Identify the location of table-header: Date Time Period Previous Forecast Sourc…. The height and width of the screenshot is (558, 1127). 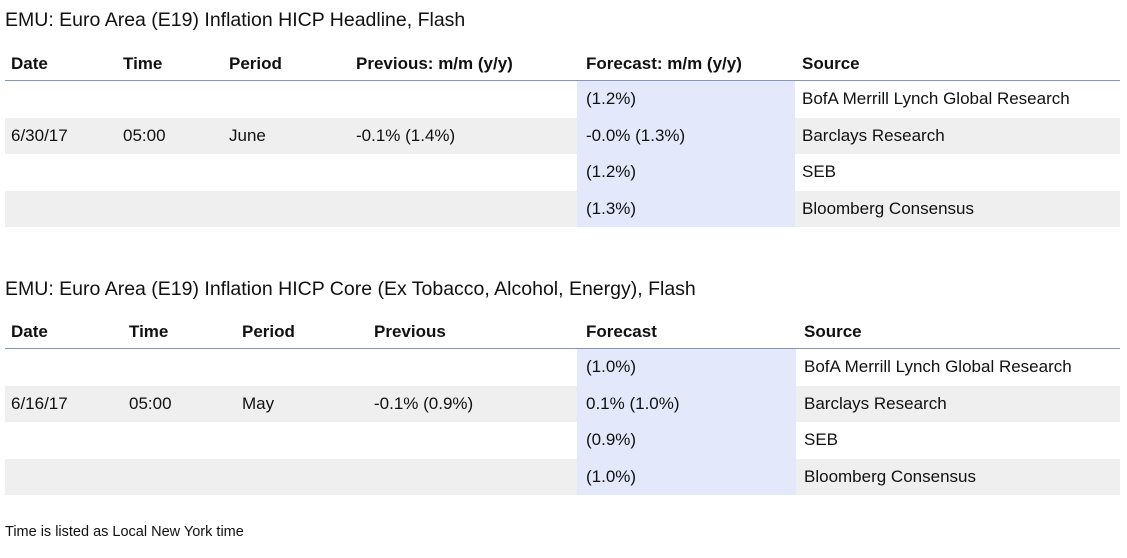
(562, 331).